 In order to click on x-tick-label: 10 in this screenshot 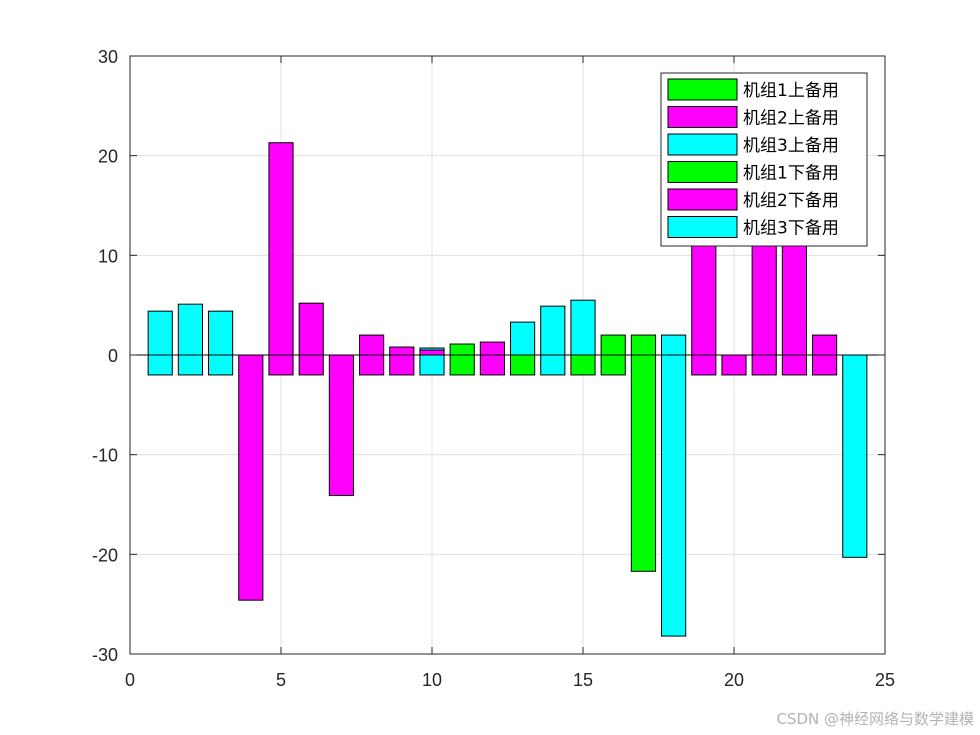, I will do `click(432, 680)`.